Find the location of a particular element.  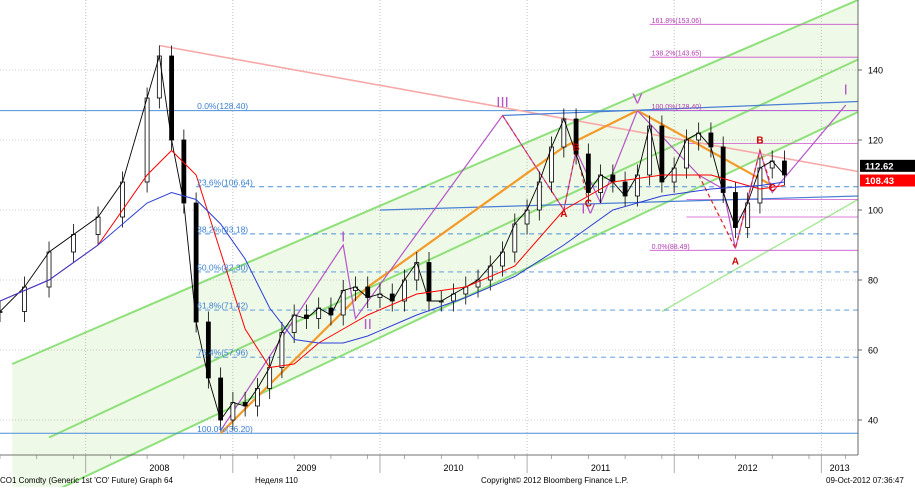

fib-retracement-label: 0.0%(128.40) is located at coordinates (222, 106).